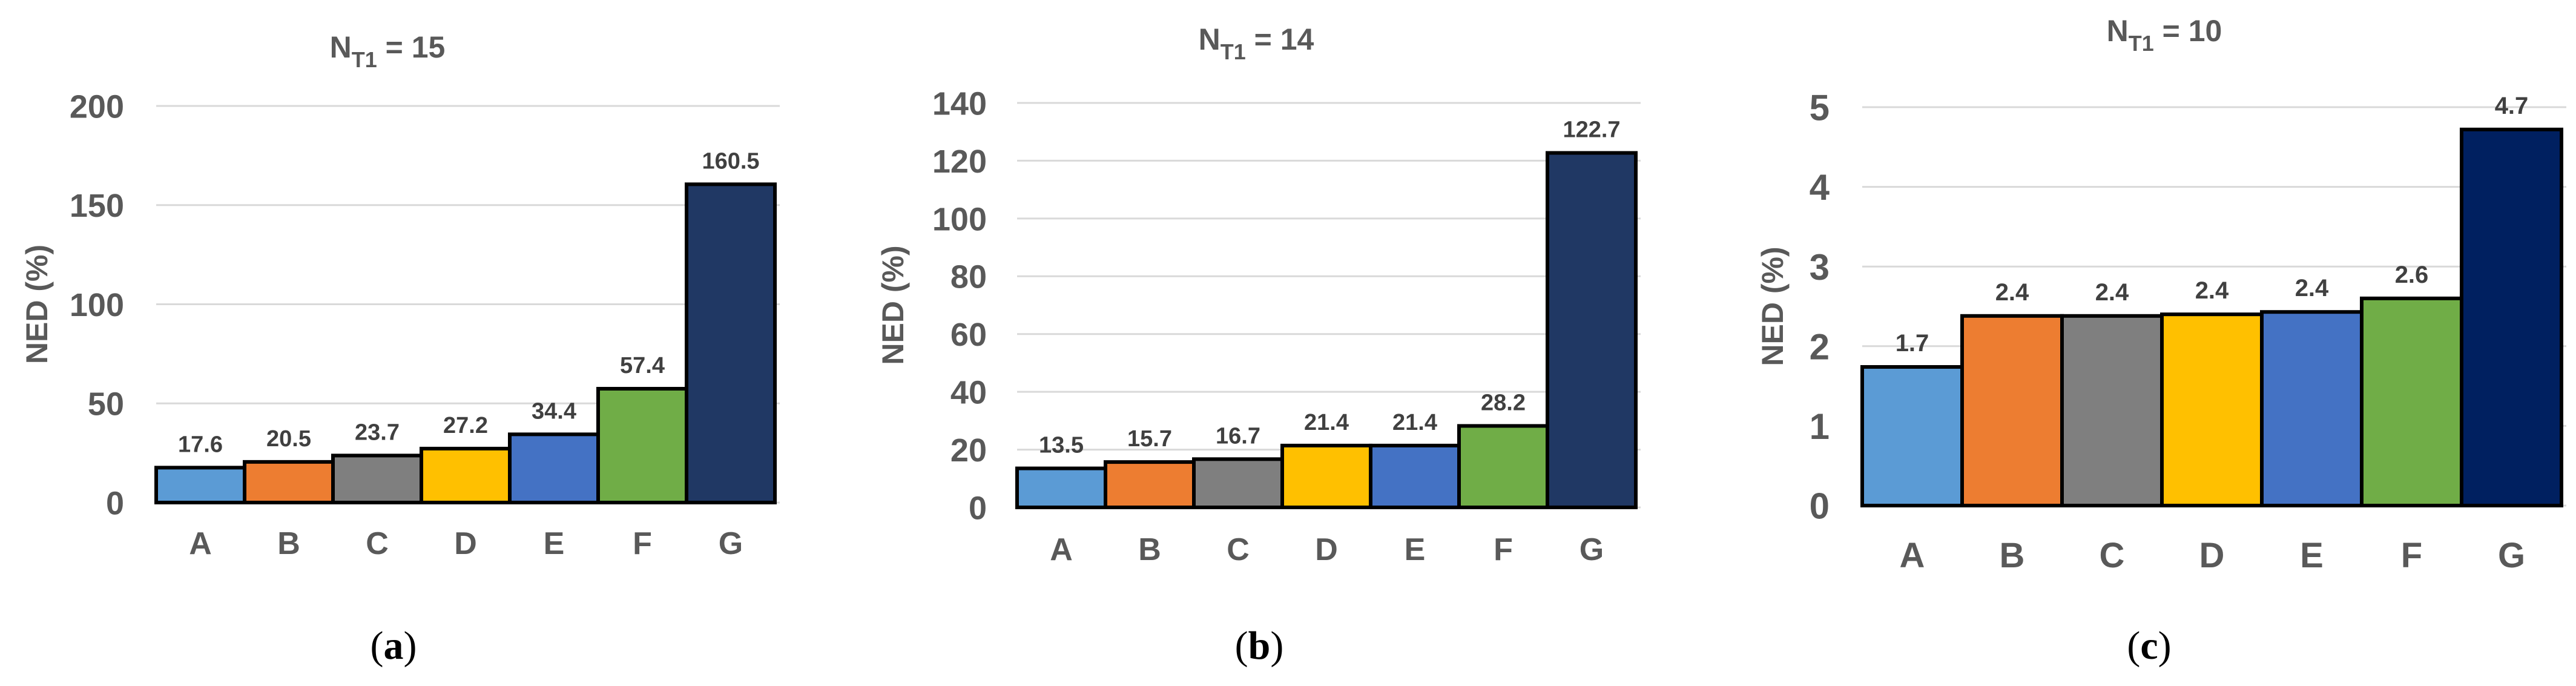 Image resolution: width=2576 pixels, height=686 pixels. I want to click on chart-title: NT1 = 10, so click(2164, 35).